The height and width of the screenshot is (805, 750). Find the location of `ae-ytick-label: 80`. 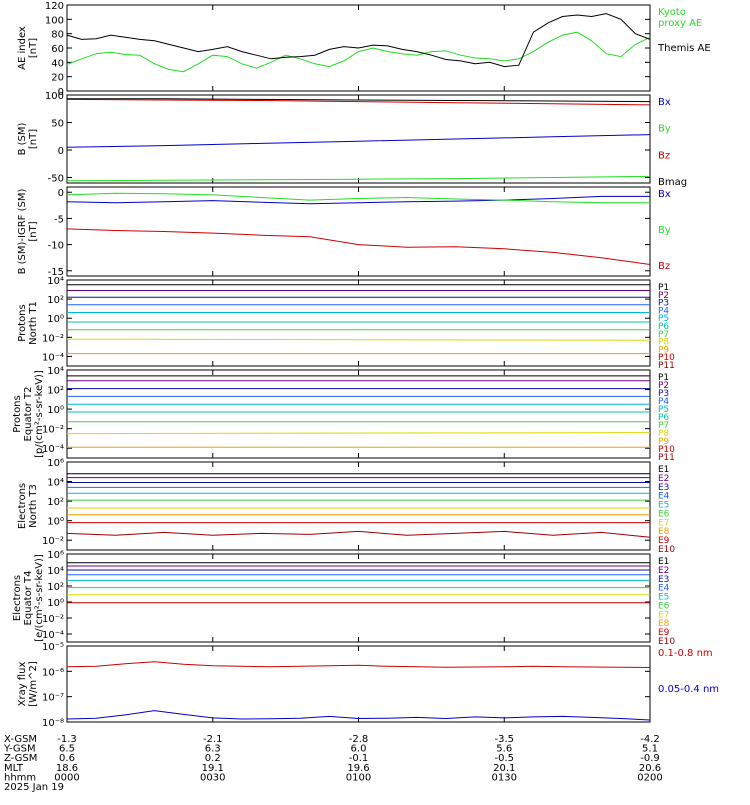

ae-ytick-label: 80 is located at coordinates (57, 35).